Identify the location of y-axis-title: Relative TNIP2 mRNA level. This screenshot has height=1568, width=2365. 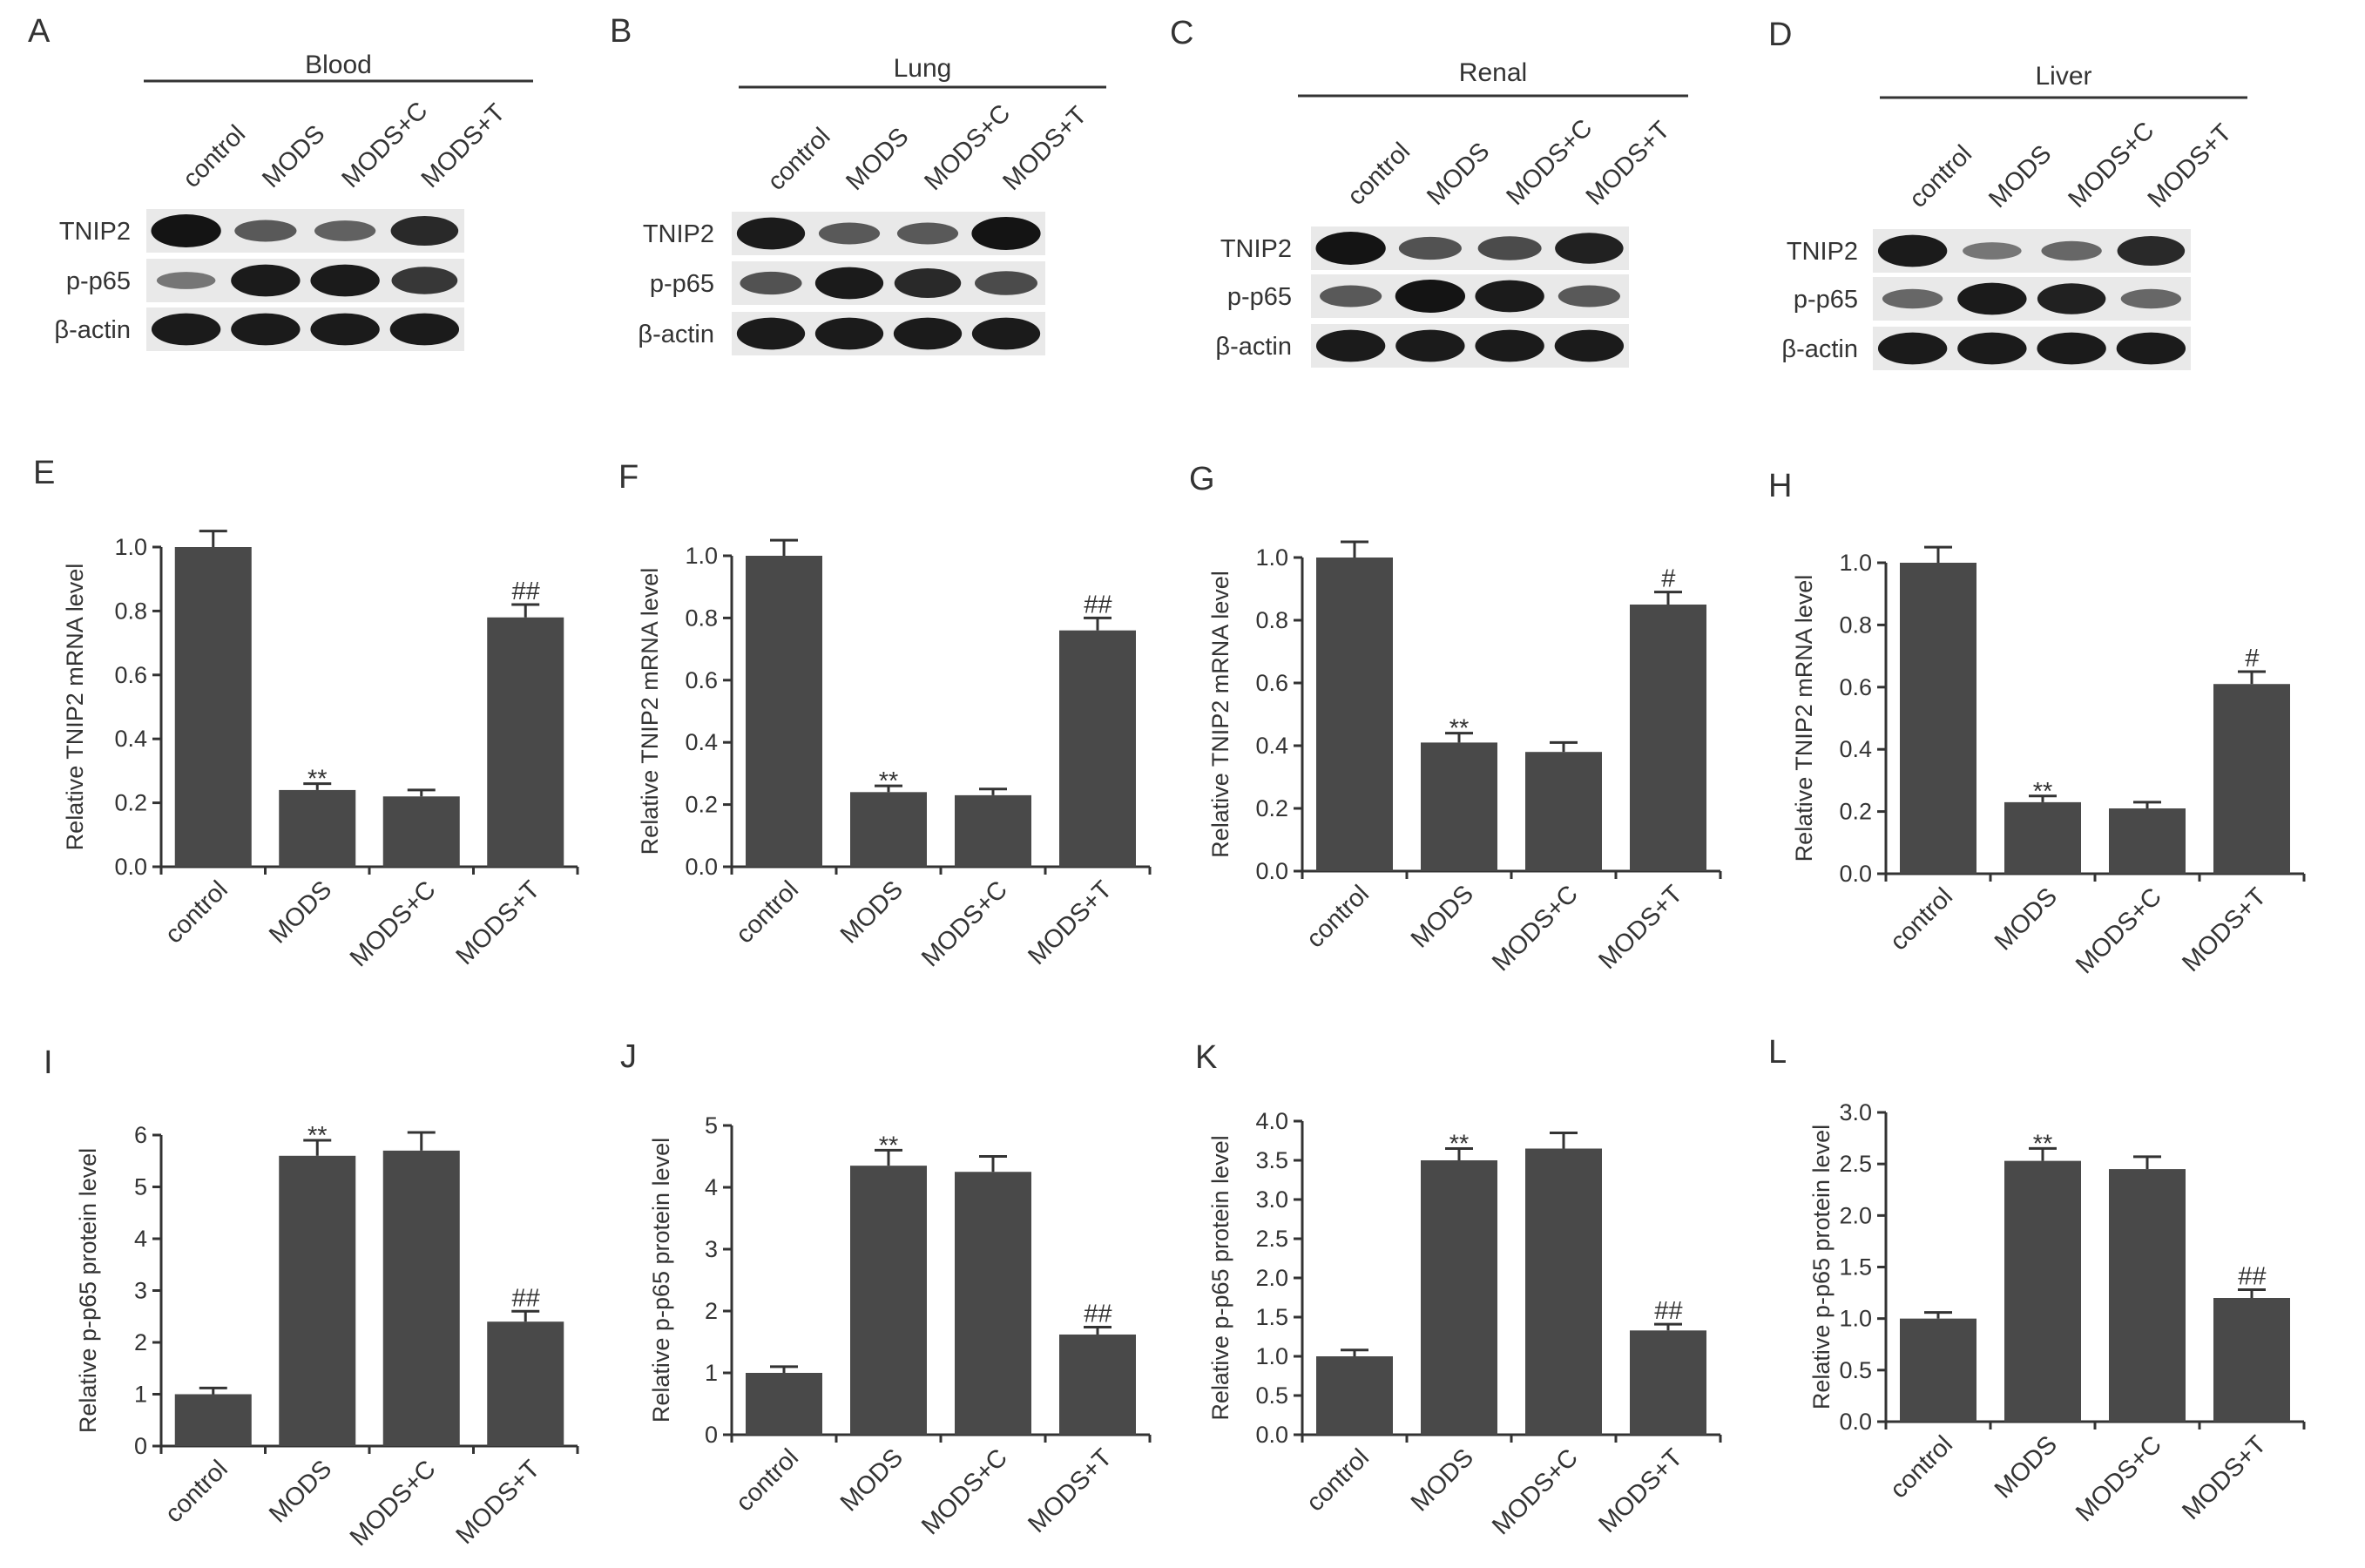
(75, 707).